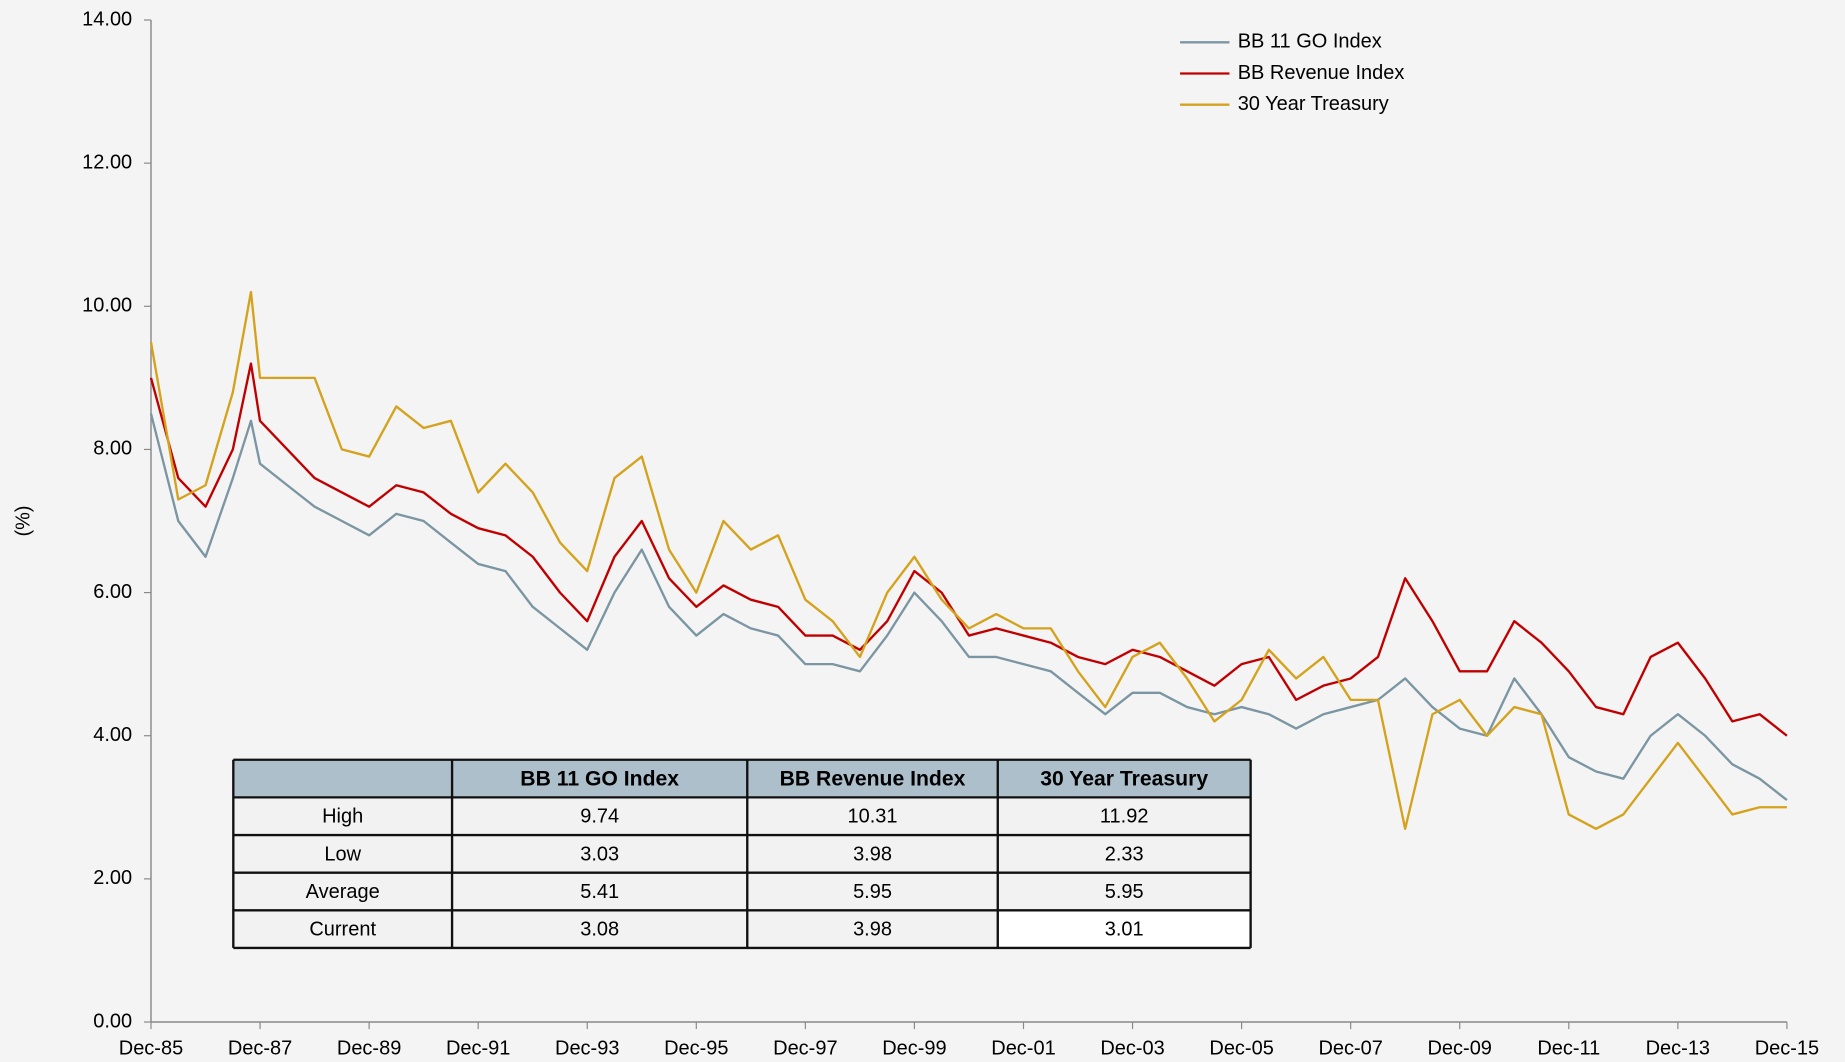  I want to click on x-tick-label: Dec-85, so click(151, 1048).